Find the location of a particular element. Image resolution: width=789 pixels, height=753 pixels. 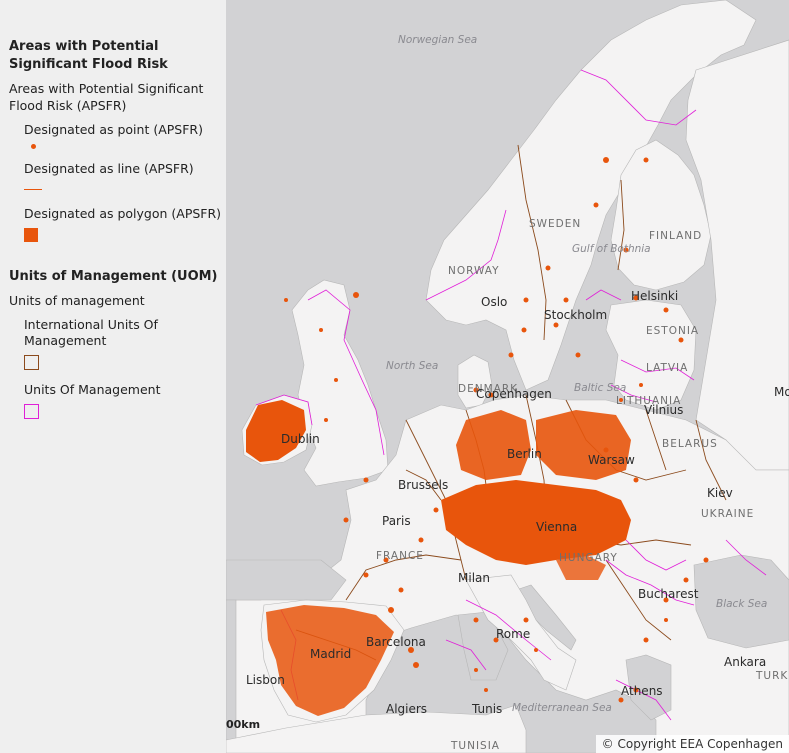

city-label: Athens is located at coordinates (642, 691).